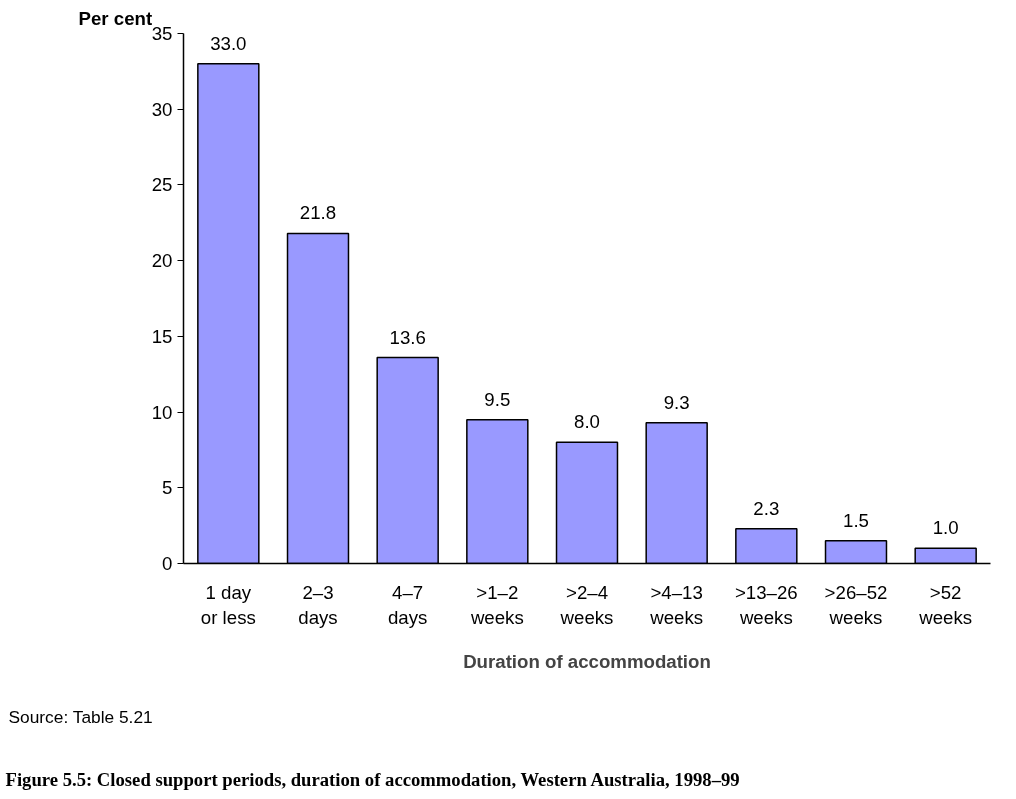 This screenshot has height=799, width=1016. What do you see at coordinates (945, 528) in the screenshot?
I see `data-label: 1.0` at bounding box center [945, 528].